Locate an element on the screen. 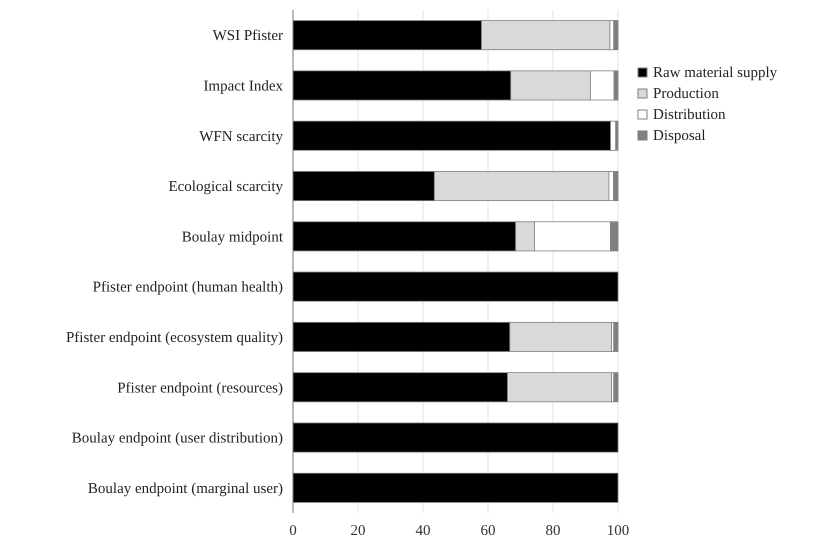 Image resolution: width=818 pixels, height=553 pixels. y-tick-label: Boulay endpoint (user distribution) is located at coordinates (177, 438).